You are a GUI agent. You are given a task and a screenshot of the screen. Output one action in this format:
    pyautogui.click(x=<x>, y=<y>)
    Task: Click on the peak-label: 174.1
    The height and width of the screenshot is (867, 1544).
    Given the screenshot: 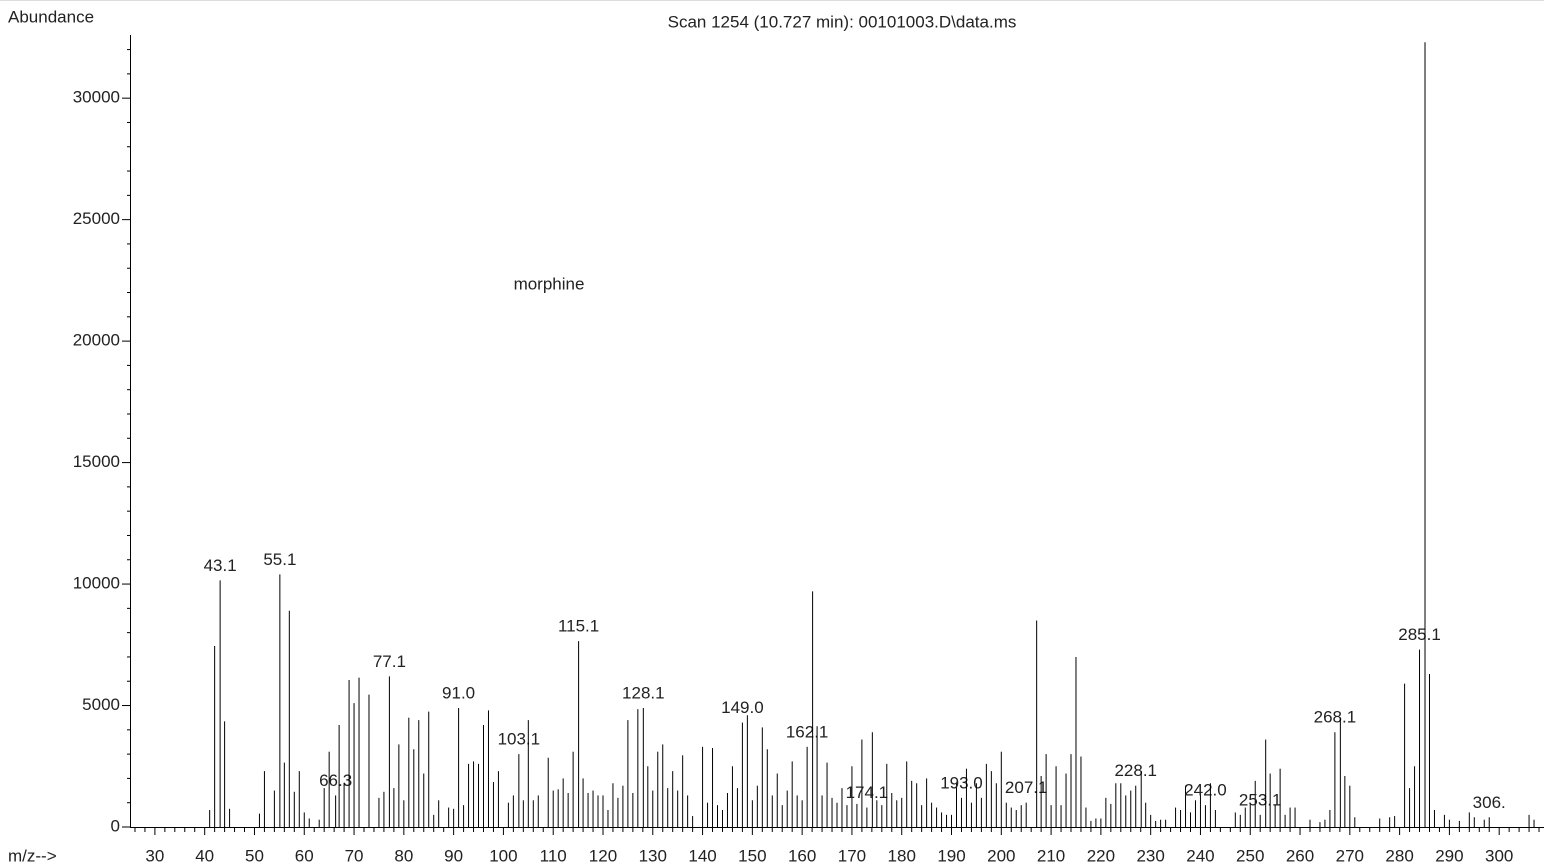 What is the action you would take?
    pyautogui.click(x=867, y=792)
    